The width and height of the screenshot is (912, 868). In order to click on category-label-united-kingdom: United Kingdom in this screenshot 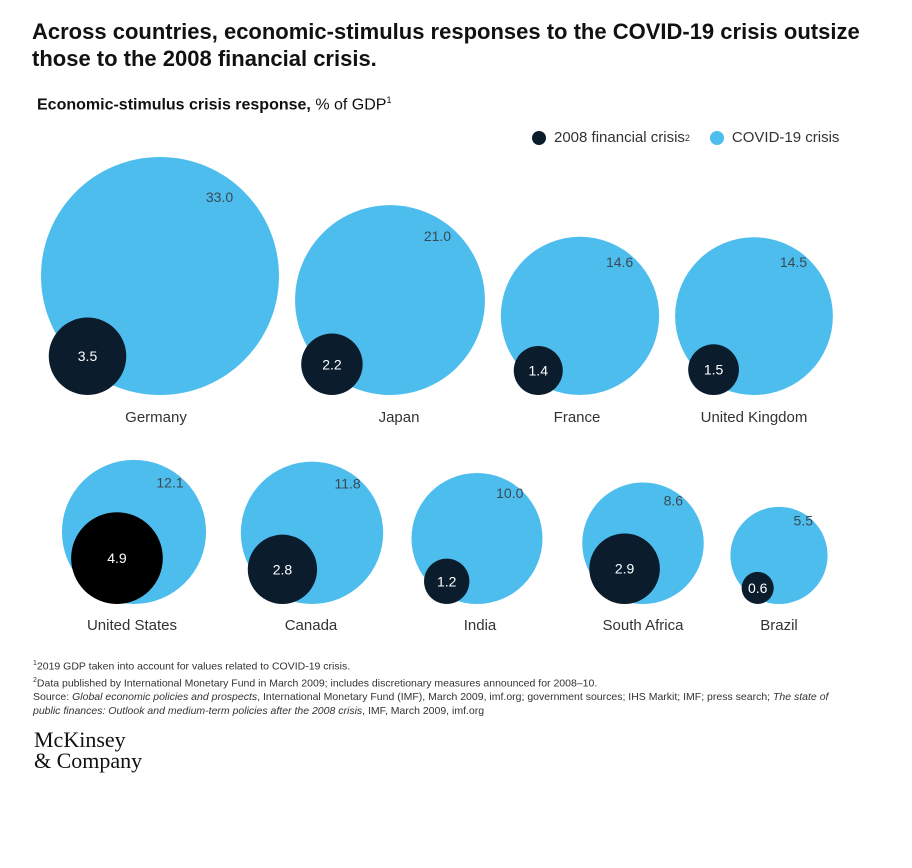, I will do `click(754, 417)`.